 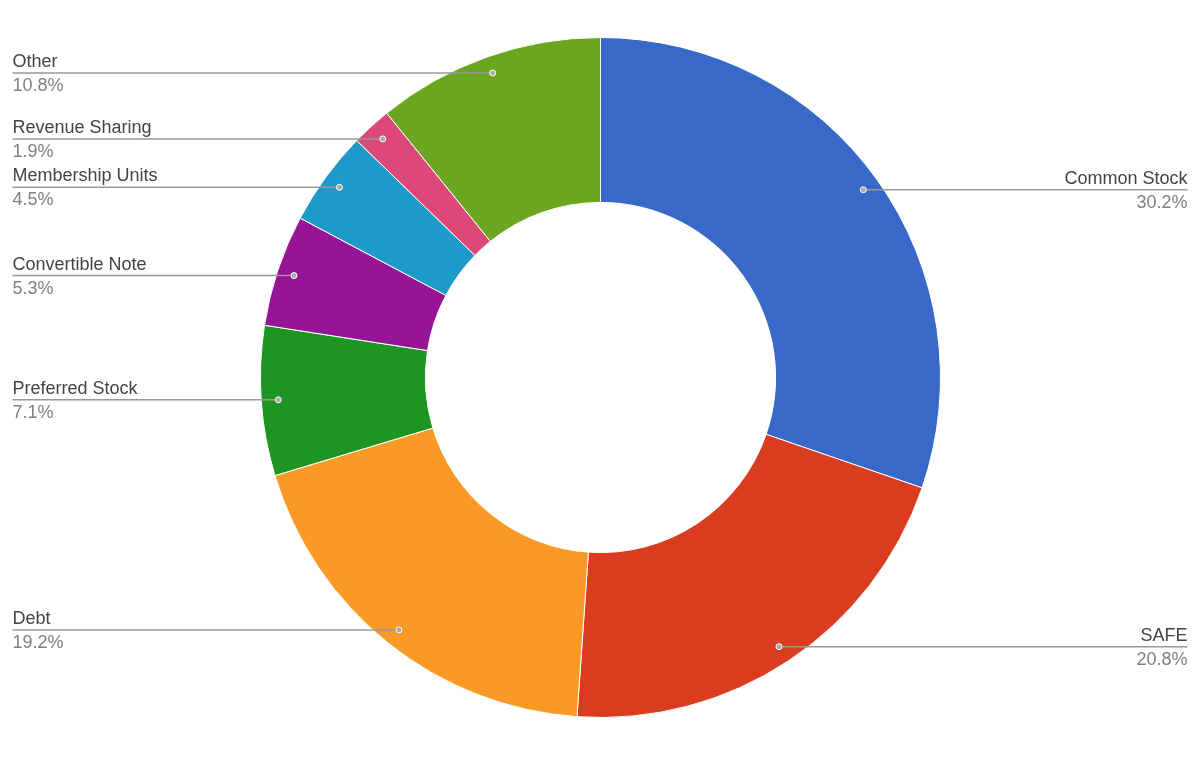 What do you see at coordinates (35, 60) in the screenshot?
I see `slice-label: Other` at bounding box center [35, 60].